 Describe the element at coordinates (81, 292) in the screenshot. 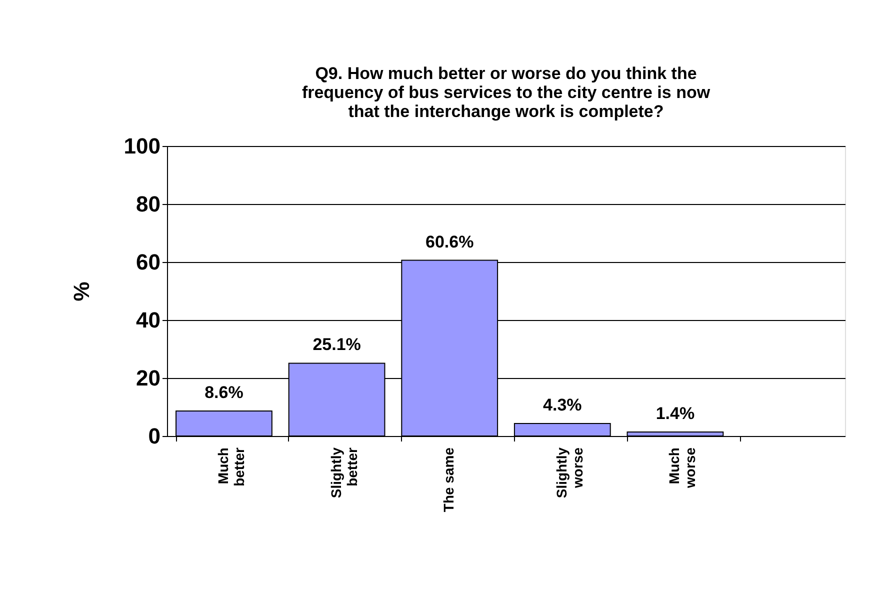

I see `y-axis-title: %` at that location.